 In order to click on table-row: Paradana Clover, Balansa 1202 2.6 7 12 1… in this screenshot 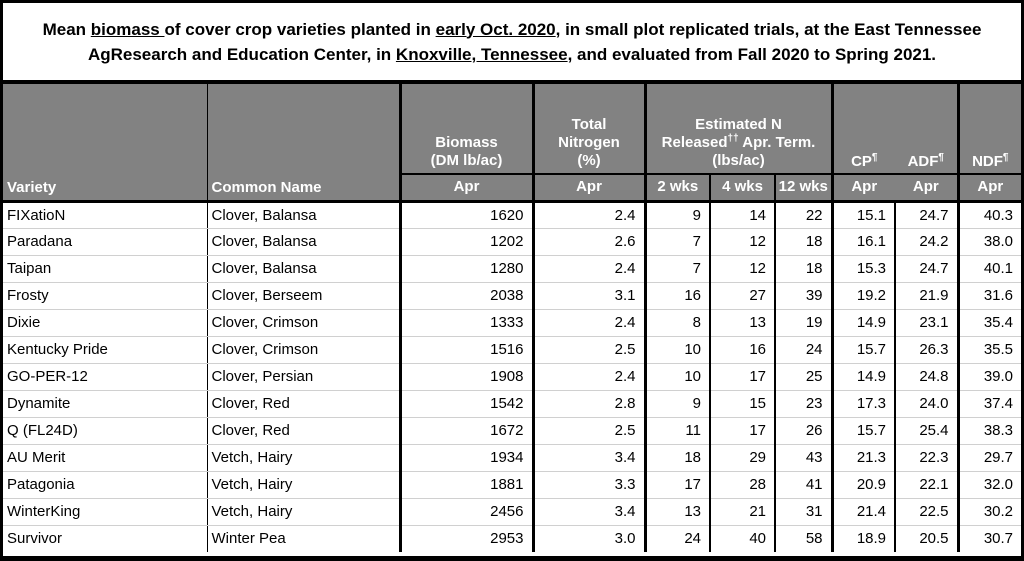, I will do `click(512, 242)`.